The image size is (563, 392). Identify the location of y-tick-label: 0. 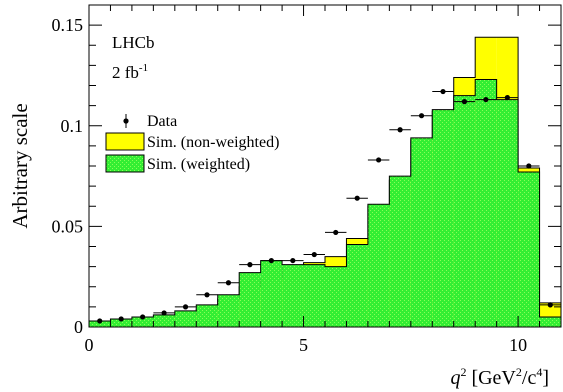
(78, 327).